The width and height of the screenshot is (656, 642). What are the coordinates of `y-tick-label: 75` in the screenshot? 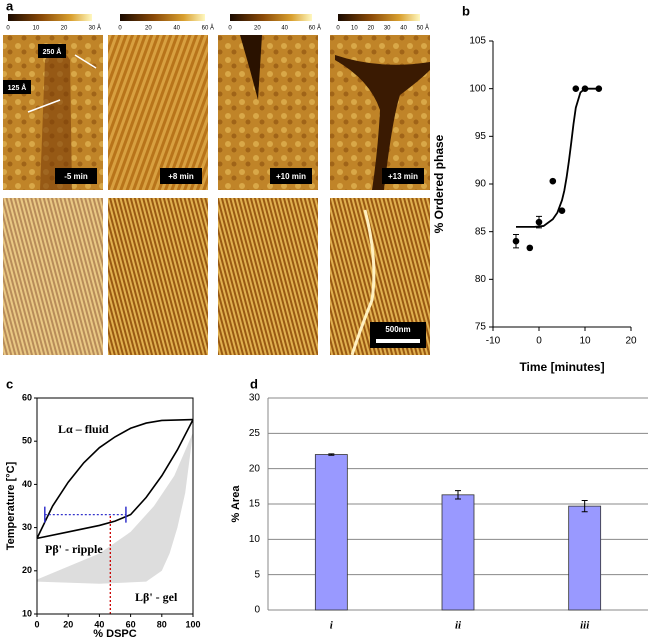 It's located at (481, 327).